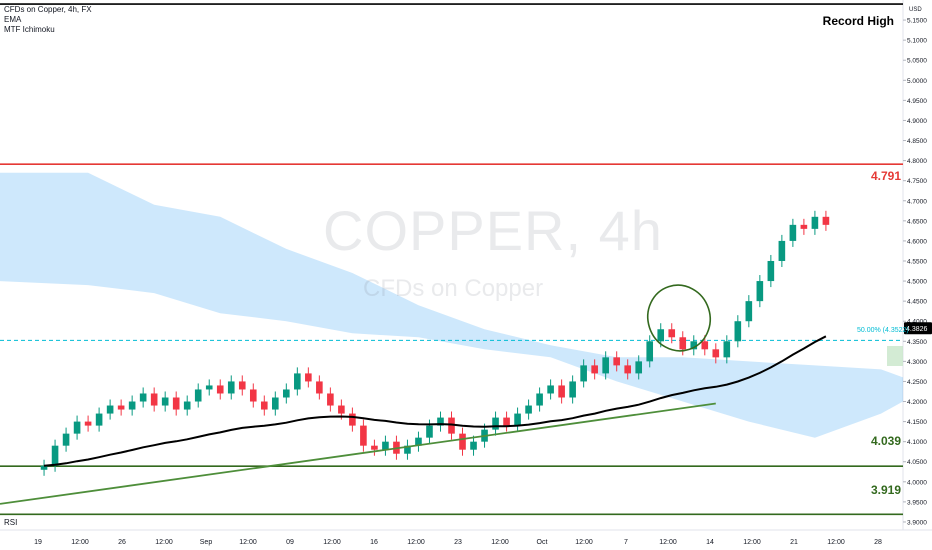 Image resolution: width=932 pixels, height=550 pixels. I want to click on price-tick-label: 5.0500, so click(917, 61).